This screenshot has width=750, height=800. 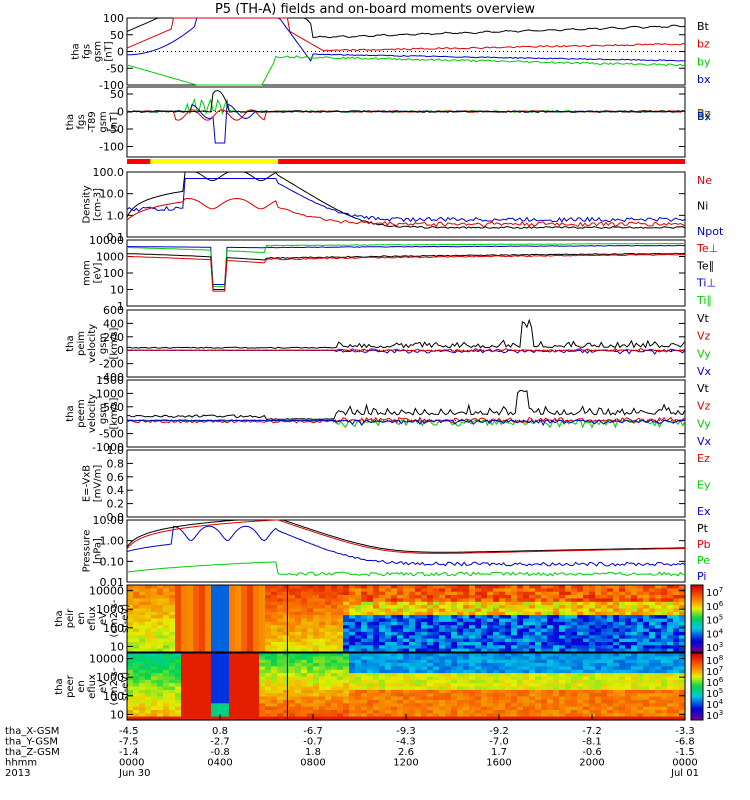 What do you see at coordinates (704, 406) in the screenshot?
I see `legend-Vz: Vz` at bounding box center [704, 406].